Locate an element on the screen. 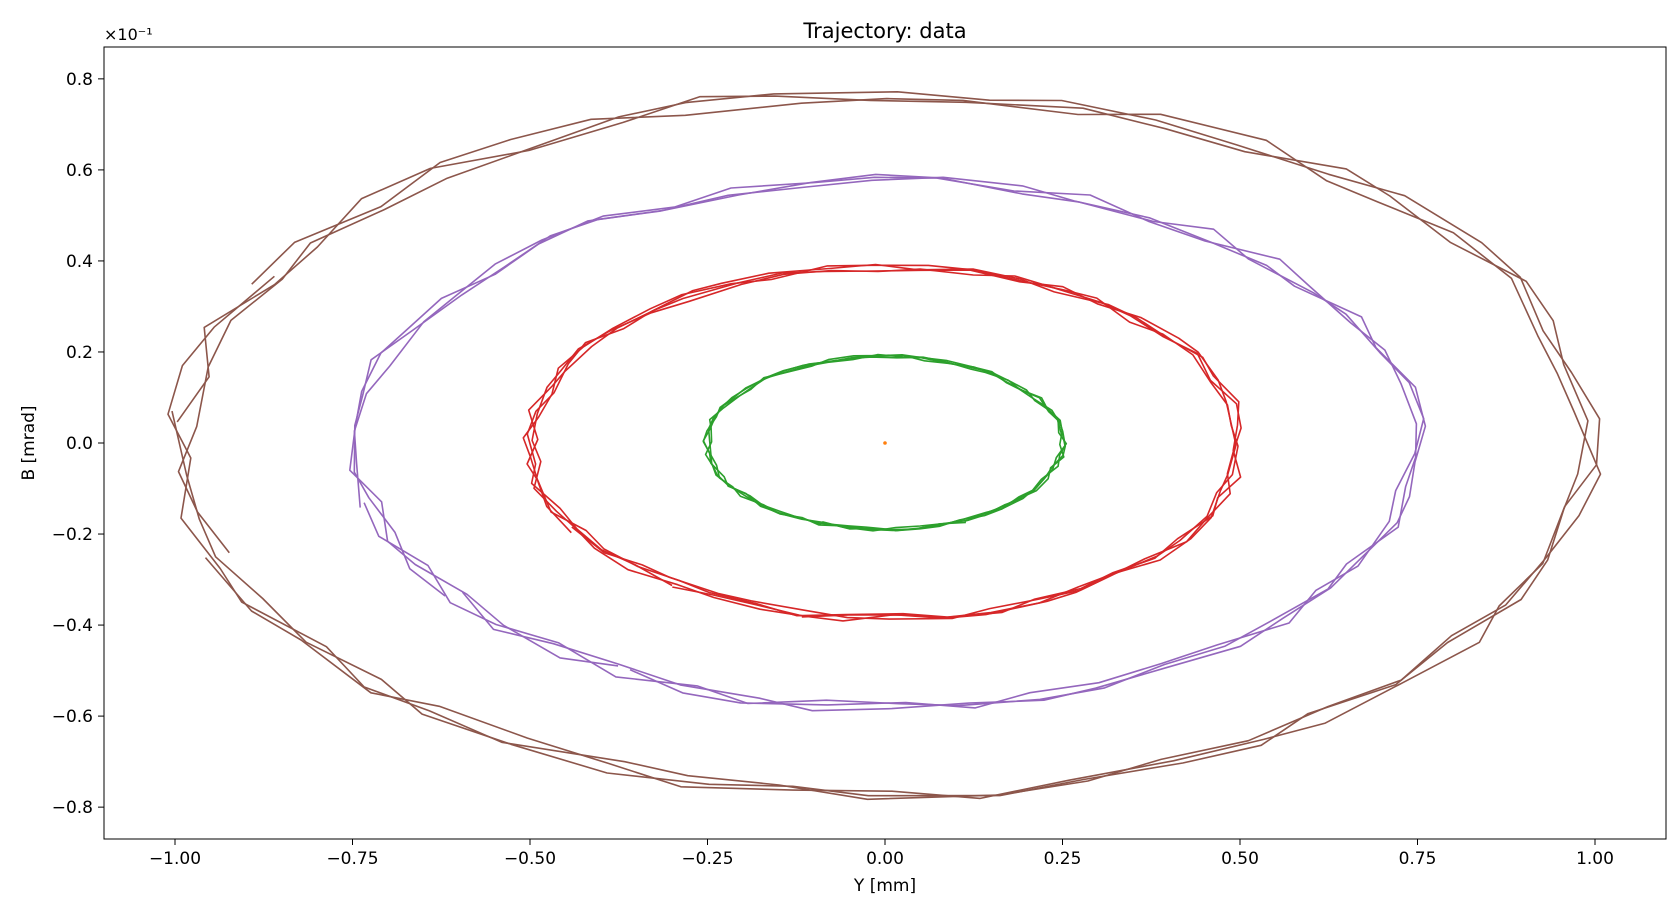 Image resolution: width=1680 pixels, height=910 pixels. y-tick-label: −0.2 is located at coordinates (72, 535).